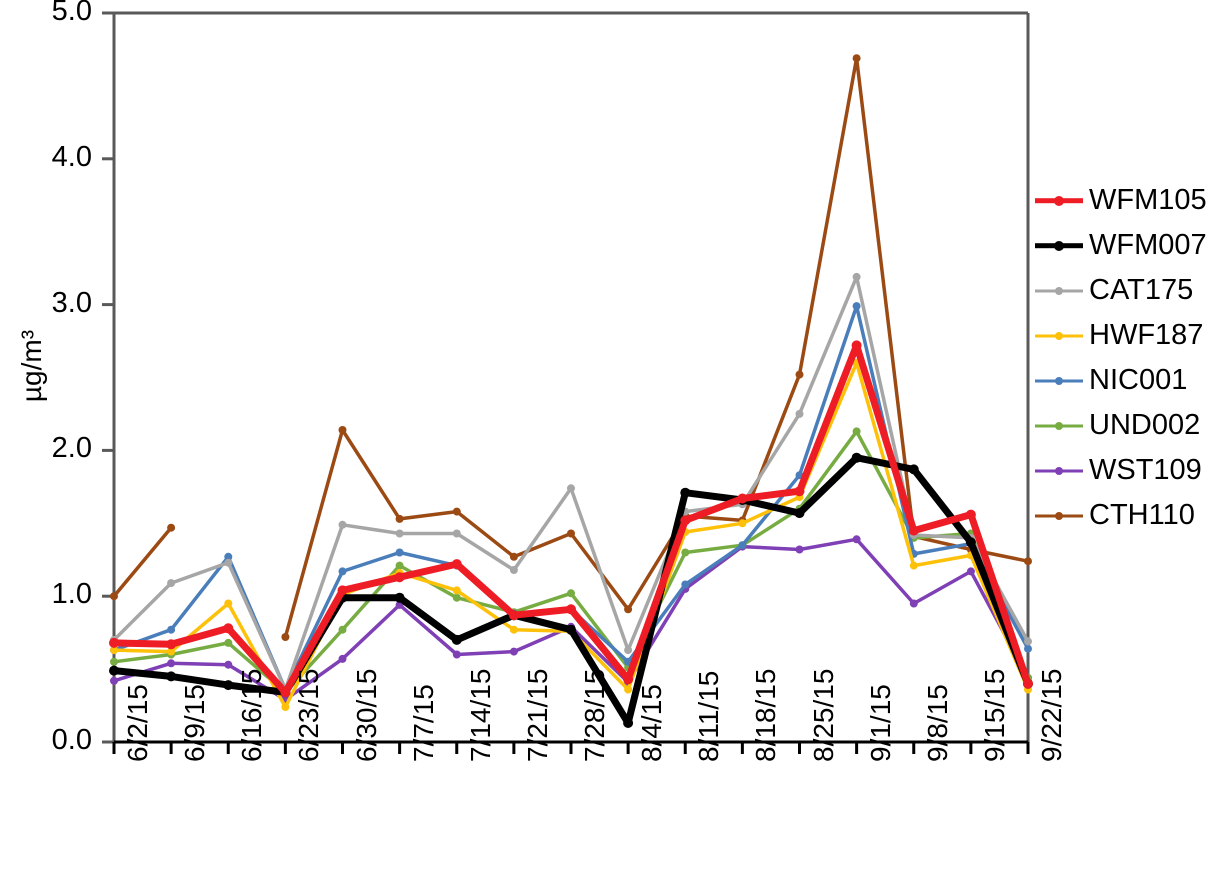 The image size is (1217, 873). Describe the element at coordinates (252, 715) in the screenshot. I see `x-tick-label: 6/16/15` at that location.